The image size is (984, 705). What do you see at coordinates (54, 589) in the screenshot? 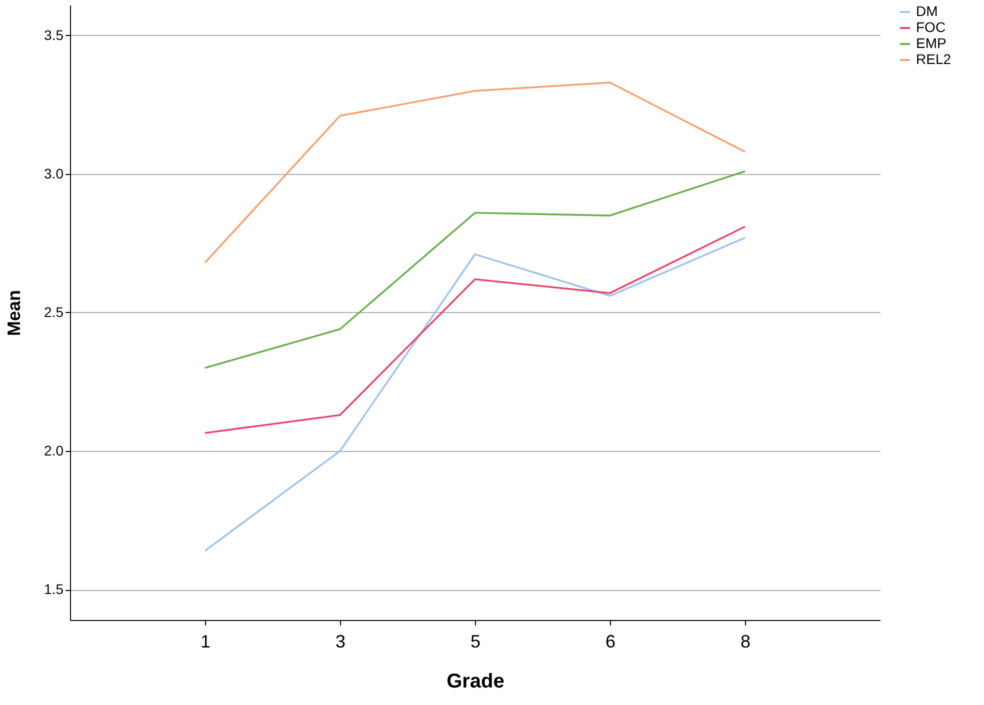
I see `y-tick-label: 1.5` at bounding box center [54, 589].